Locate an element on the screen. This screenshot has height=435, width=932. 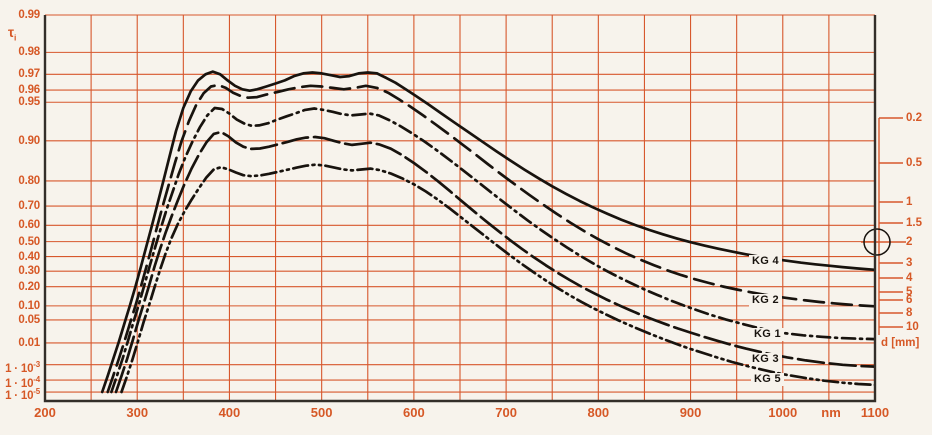
thickness-scale is located at coordinates (883, 226).